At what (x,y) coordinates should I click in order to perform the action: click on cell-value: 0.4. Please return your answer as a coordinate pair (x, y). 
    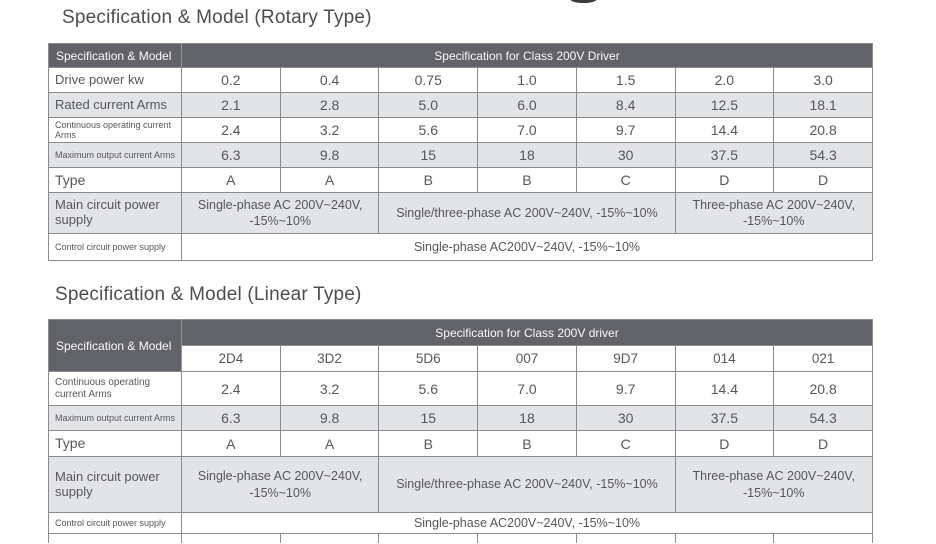
    Looking at the image, I should click on (329, 80).